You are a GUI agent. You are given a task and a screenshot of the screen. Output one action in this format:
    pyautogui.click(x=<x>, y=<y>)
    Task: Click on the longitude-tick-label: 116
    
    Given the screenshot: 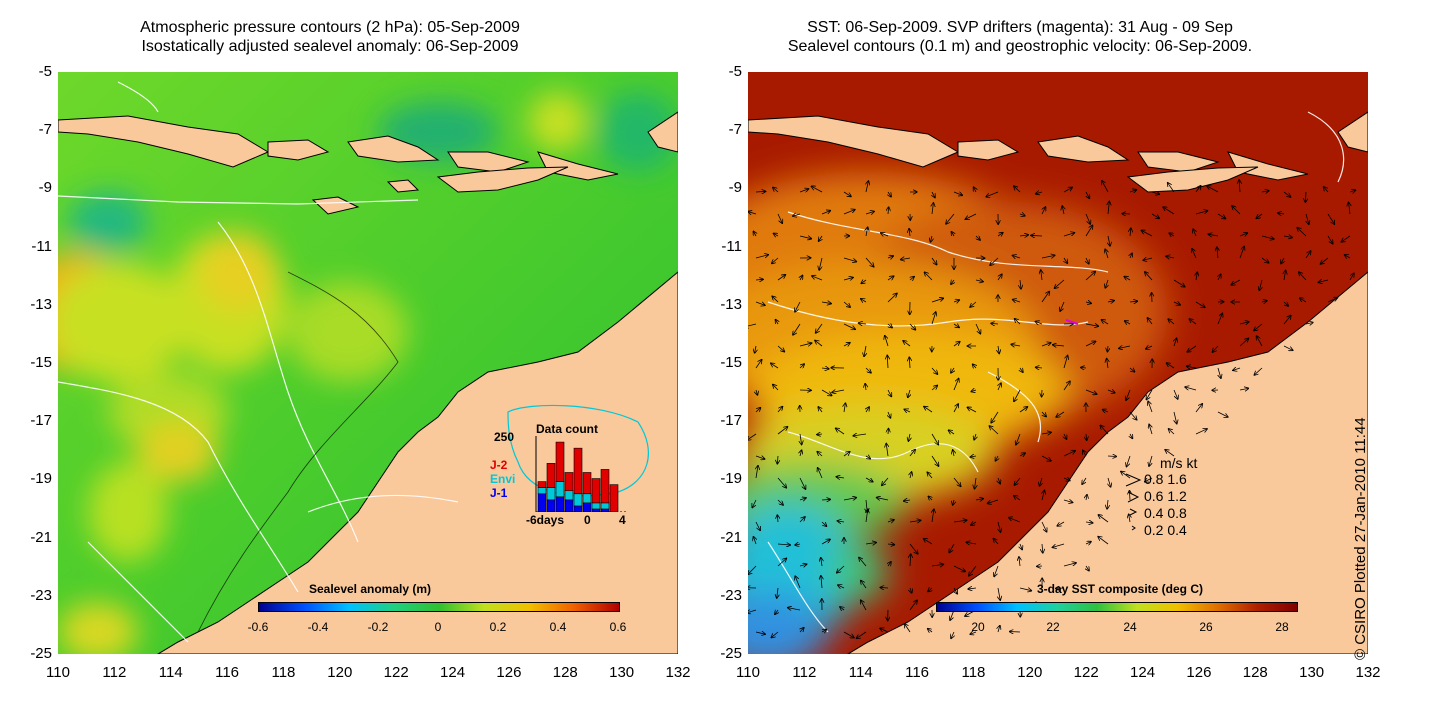 What is the action you would take?
    pyautogui.click(x=227, y=672)
    